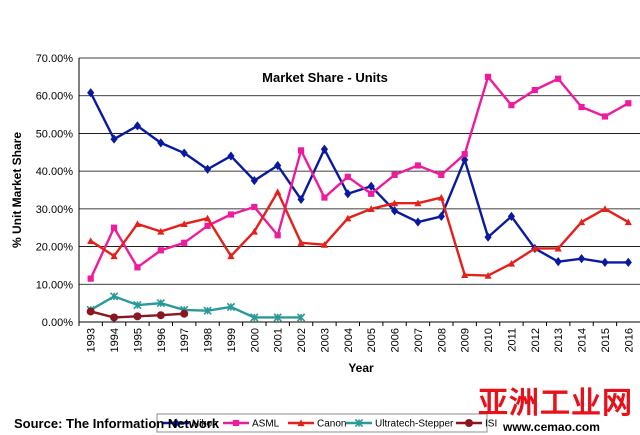 This screenshot has height=435, width=640. I want to click on x-tick-label: 1994, so click(115, 340).